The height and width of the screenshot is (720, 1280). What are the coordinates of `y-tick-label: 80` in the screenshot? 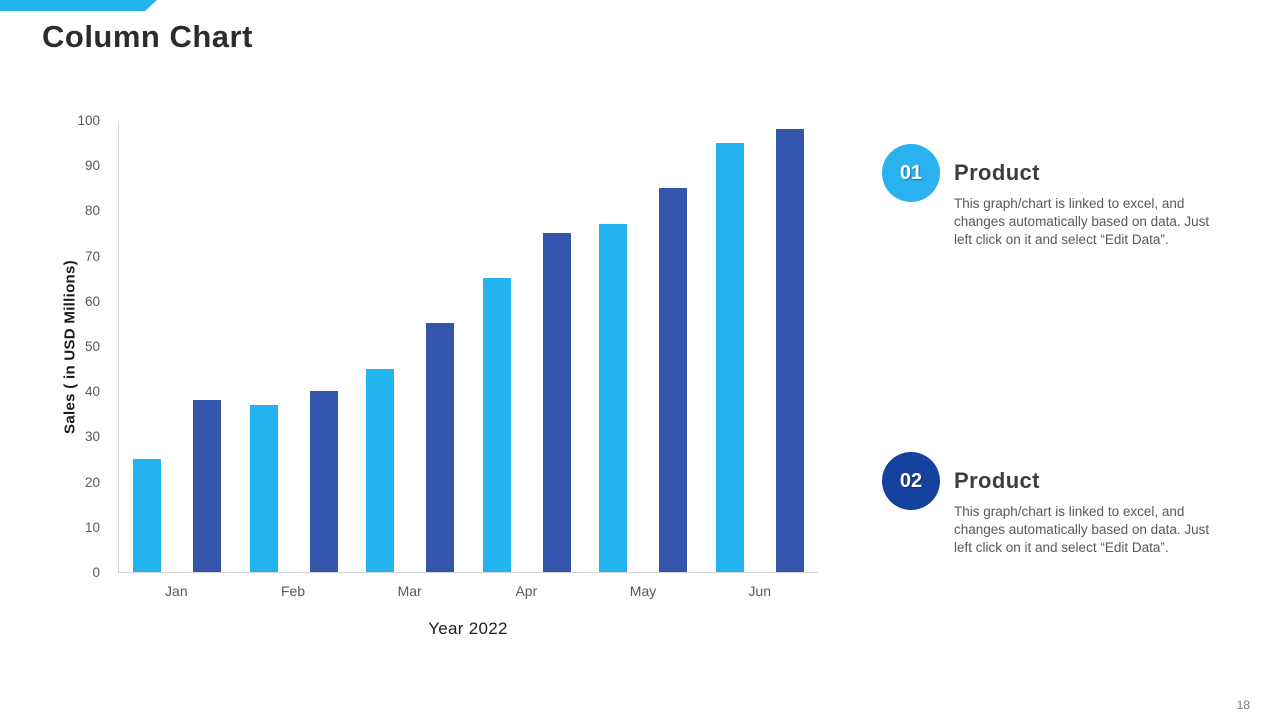 It's located at (92, 211).